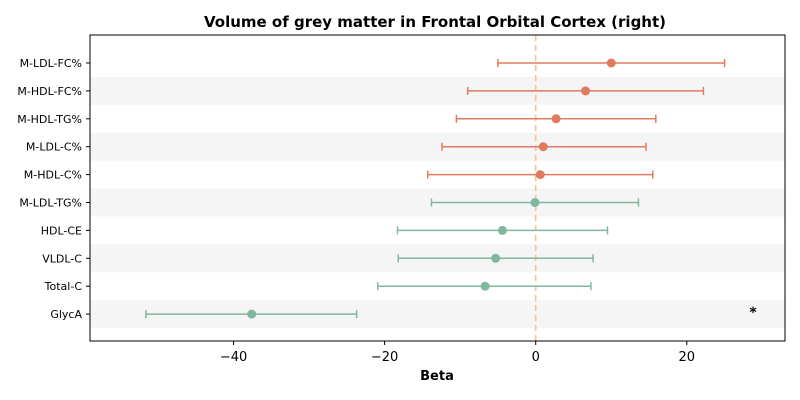 The image size is (800, 400). What do you see at coordinates (53, 175) in the screenshot?
I see `y-tick-label: M-HDL-C%` at bounding box center [53, 175].